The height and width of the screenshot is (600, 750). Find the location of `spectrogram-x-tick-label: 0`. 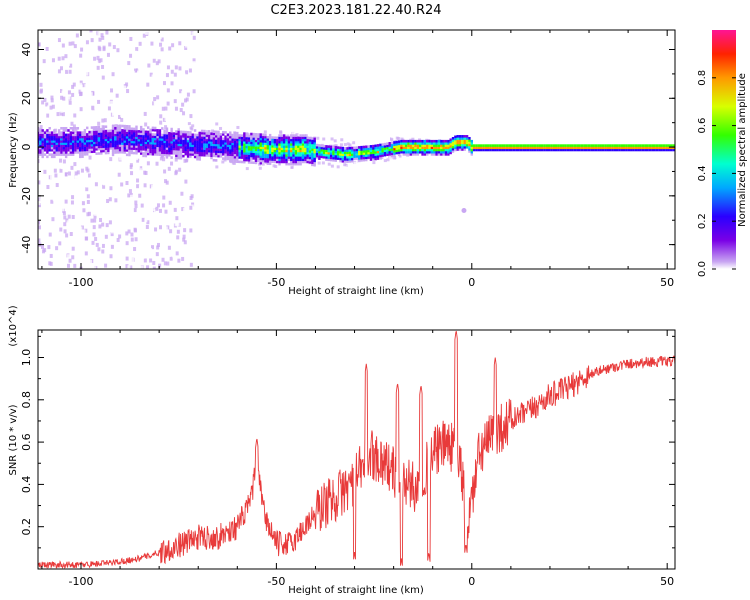

spectrogram-x-tick-label: 0 is located at coordinates (471, 282).